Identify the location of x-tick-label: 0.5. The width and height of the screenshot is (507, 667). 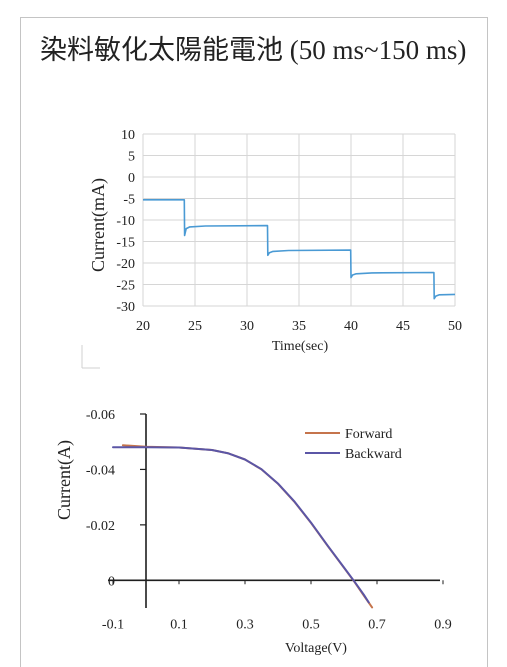
(311, 624).